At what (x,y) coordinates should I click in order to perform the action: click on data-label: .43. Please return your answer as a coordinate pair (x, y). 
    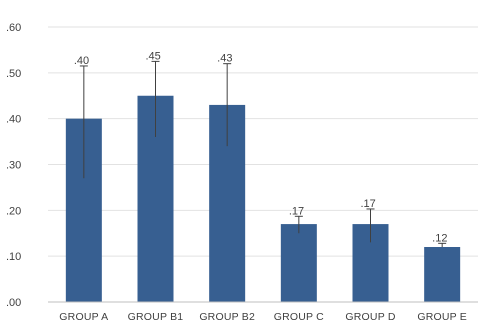
    Looking at the image, I should click on (224, 59).